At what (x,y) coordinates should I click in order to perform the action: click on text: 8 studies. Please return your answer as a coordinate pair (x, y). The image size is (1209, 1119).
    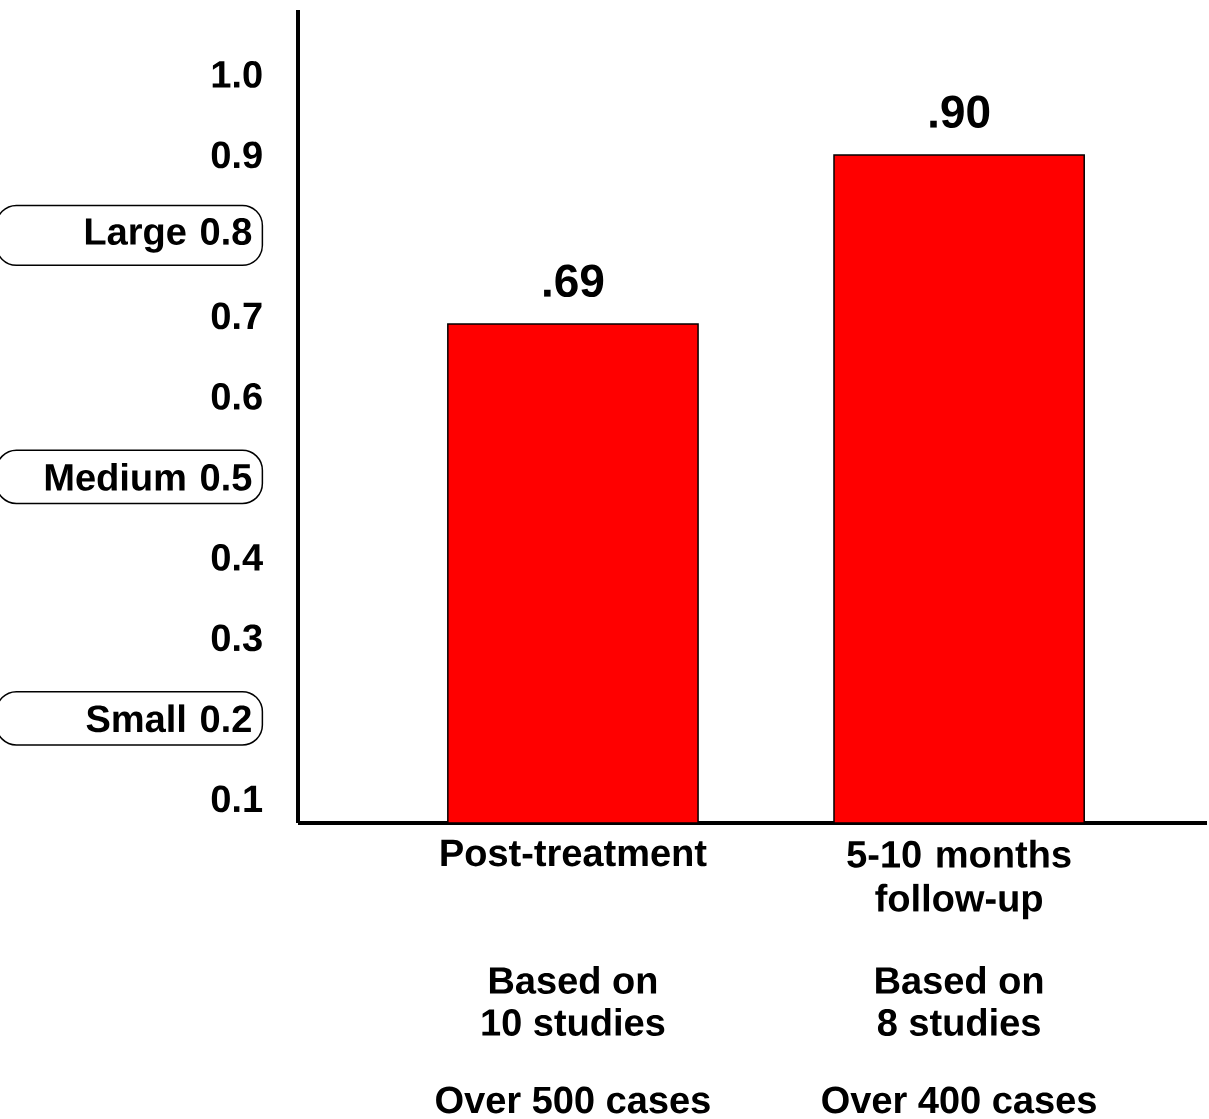
    Looking at the image, I should click on (958, 1022).